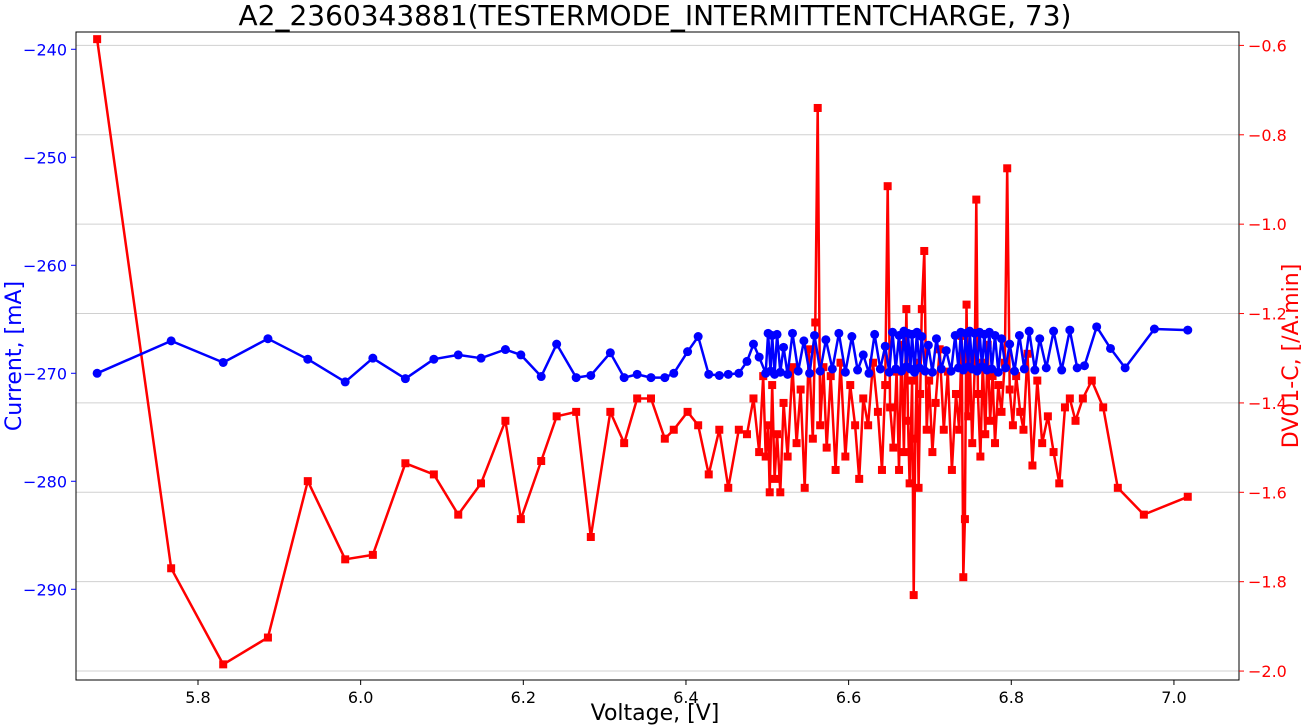 The height and width of the screenshot is (727, 1308). What do you see at coordinates (14, 356) in the screenshot?
I see `y-axis-left-label: Current, [mA]` at bounding box center [14, 356].